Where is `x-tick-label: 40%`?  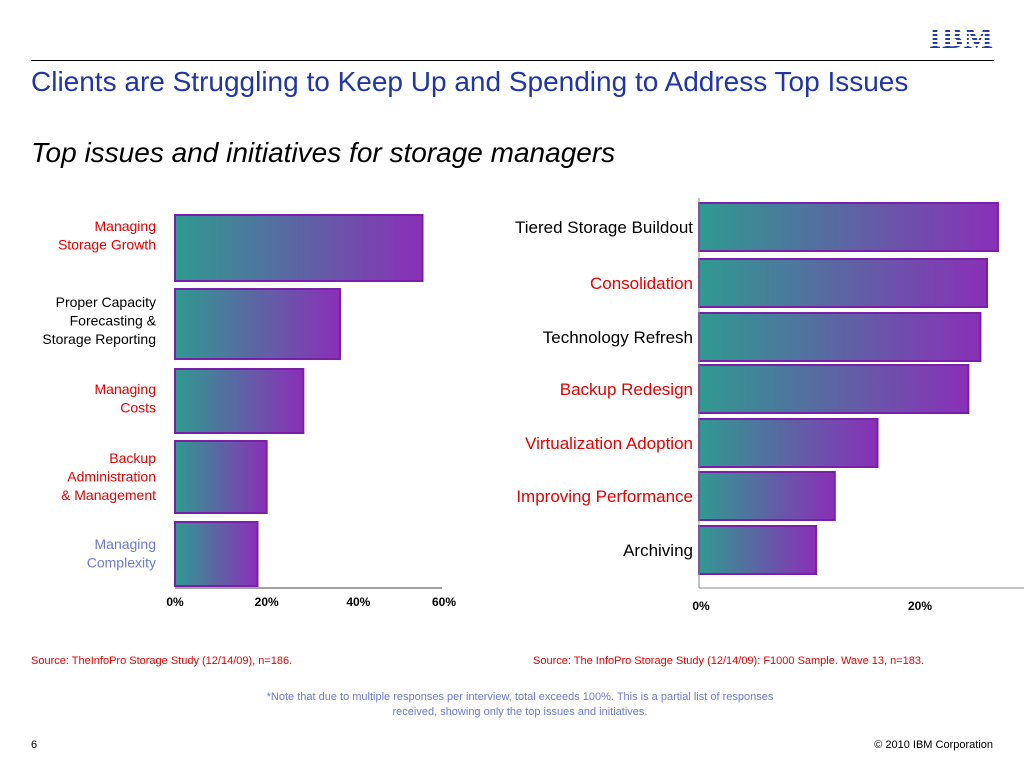 x-tick-label: 40% is located at coordinates (358, 602).